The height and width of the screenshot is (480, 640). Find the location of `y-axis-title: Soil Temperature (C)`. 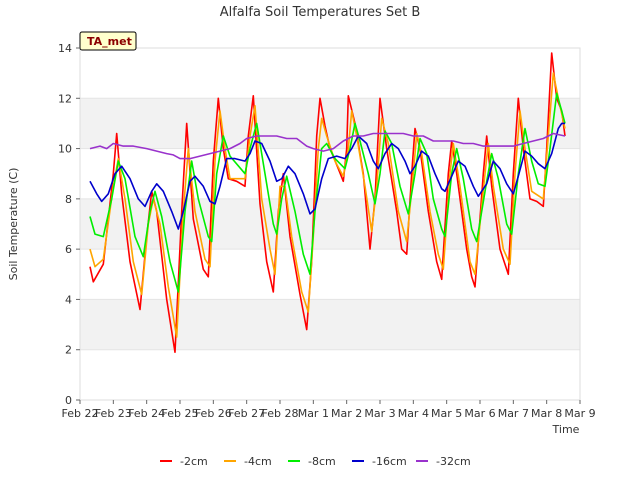

y-axis-title: Soil Temperature (C) is located at coordinates (13, 224).